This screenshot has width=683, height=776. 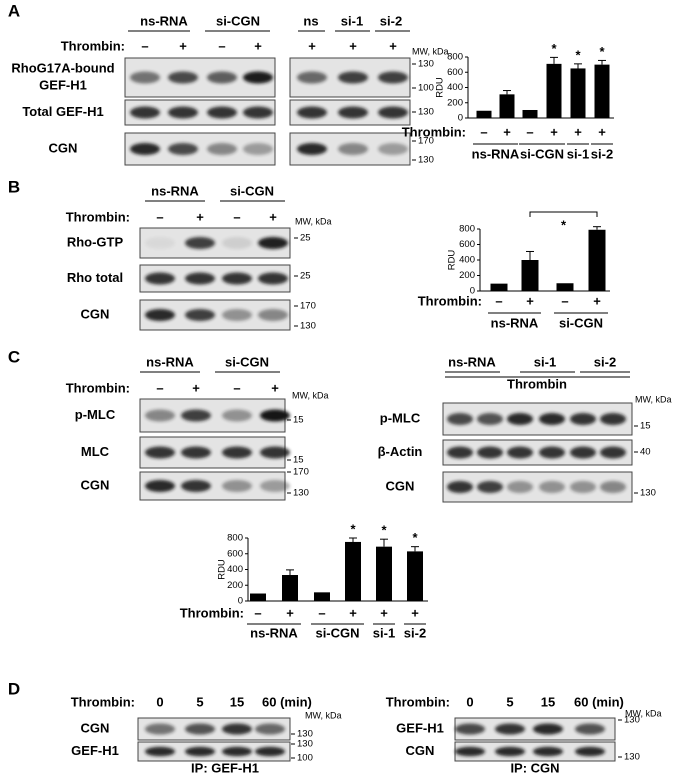 I want to click on row-label: Total GEF-H1, so click(x=62, y=111).